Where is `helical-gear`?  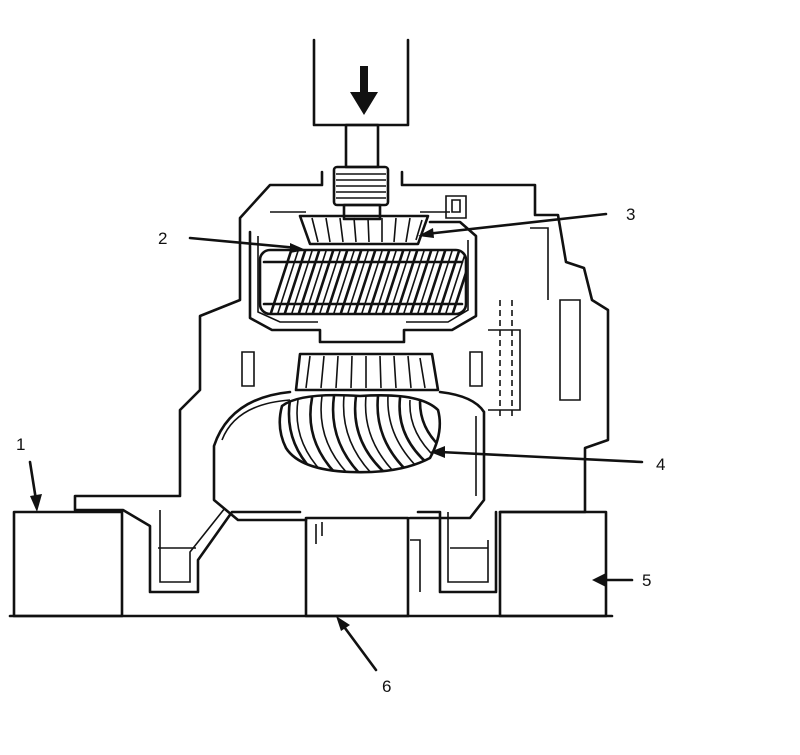 helical-gear is located at coordinates (363, 282).